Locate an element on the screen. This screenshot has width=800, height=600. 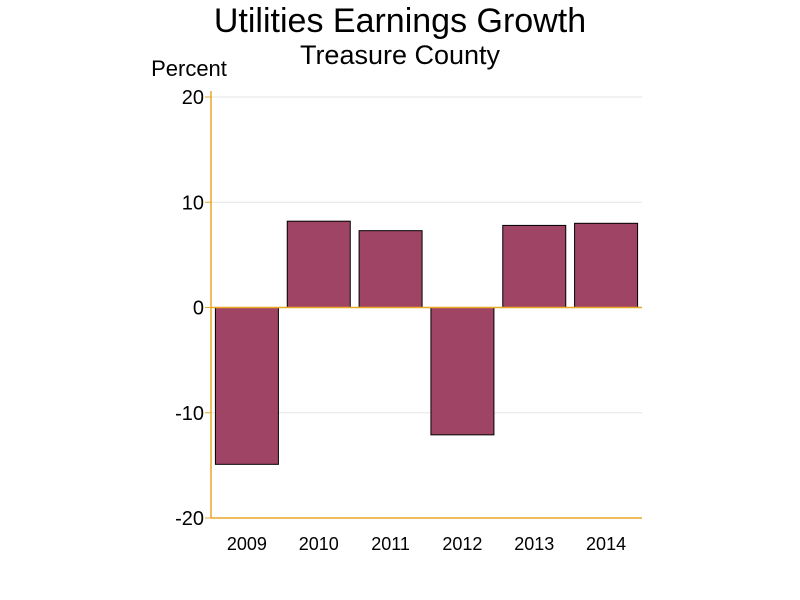
bar-2014 is located at coordinates (606, 265).